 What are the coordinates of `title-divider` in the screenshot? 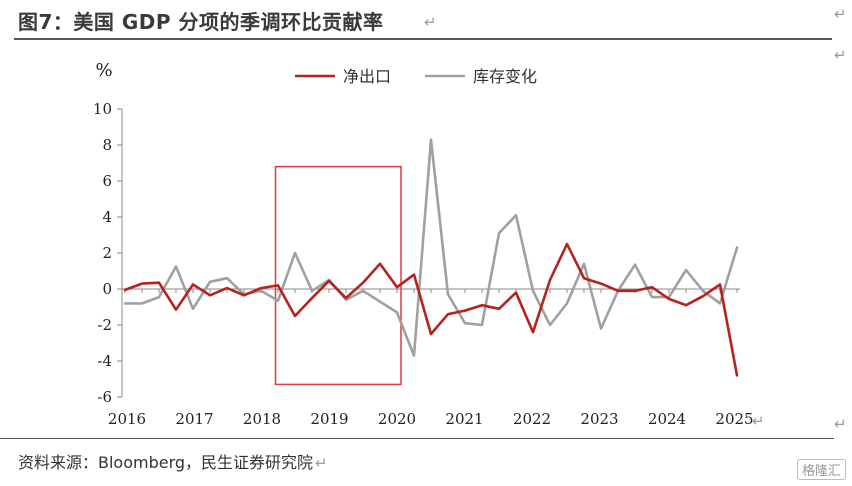 It's located at (423, 39).